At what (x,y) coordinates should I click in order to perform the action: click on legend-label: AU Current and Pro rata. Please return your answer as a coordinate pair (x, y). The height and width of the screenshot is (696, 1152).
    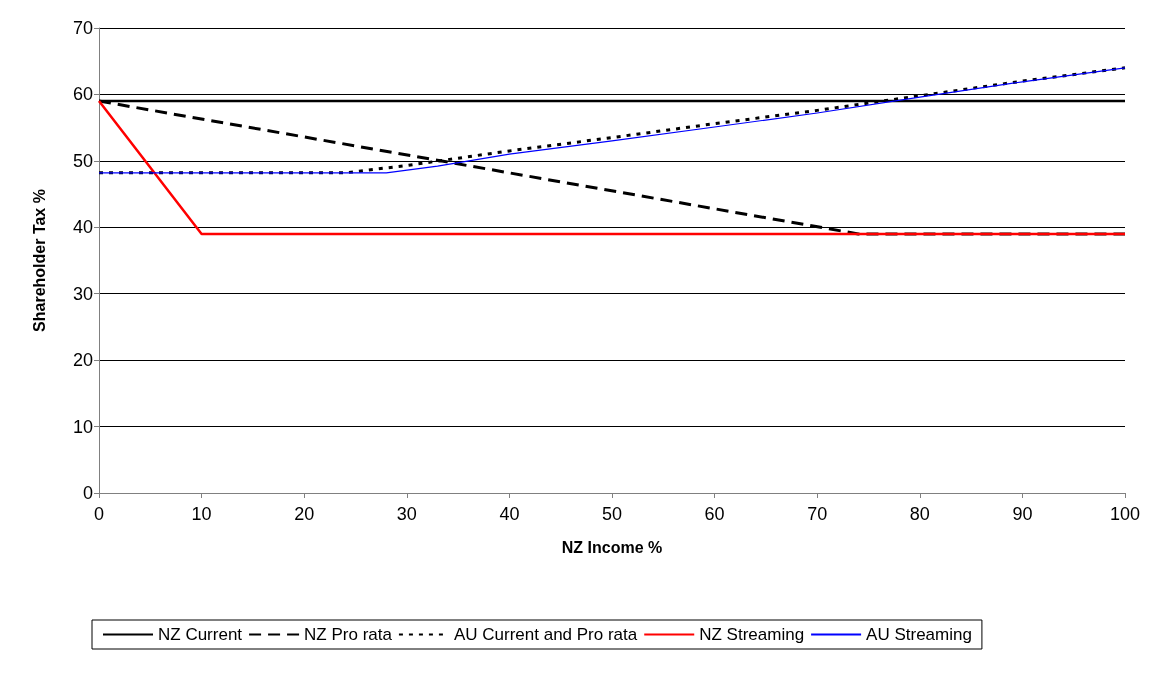
    Looking at the image, I should click on (545, 634).